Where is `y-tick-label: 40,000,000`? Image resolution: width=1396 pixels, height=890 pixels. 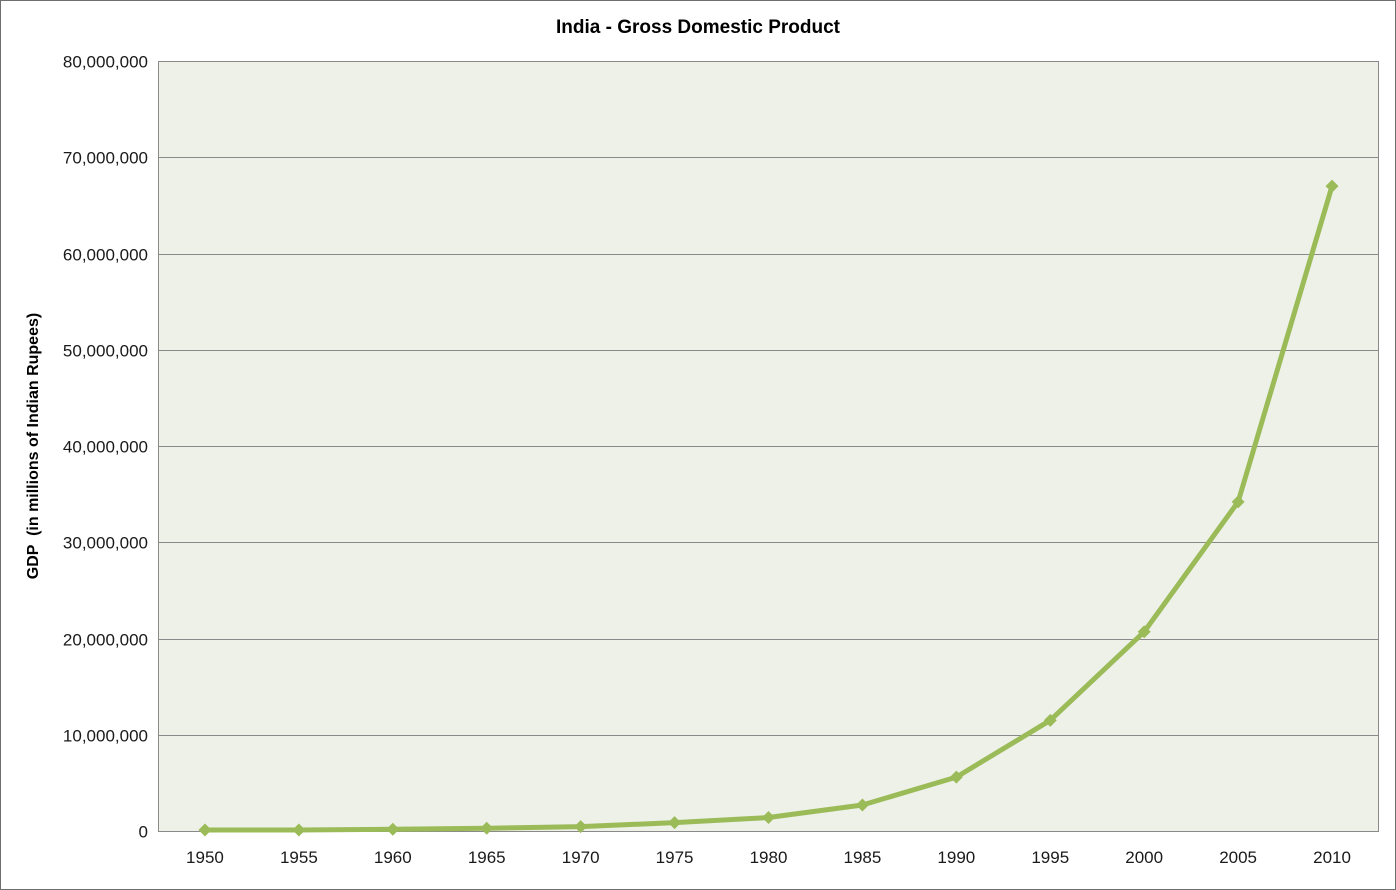 y-tick-label: 40,000,000 is located at coordinates (105, 446).